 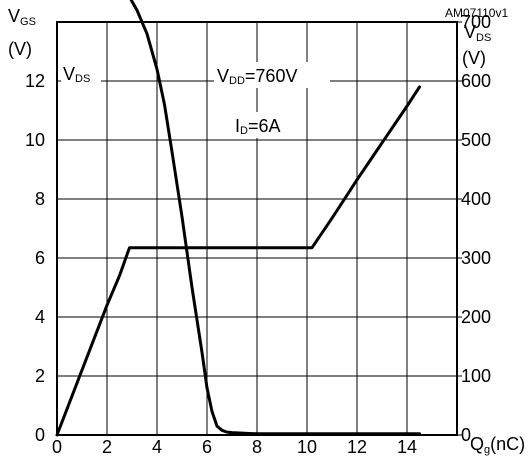 I want to click on y-right-tick-label: 400, so click(x=476, y=199).